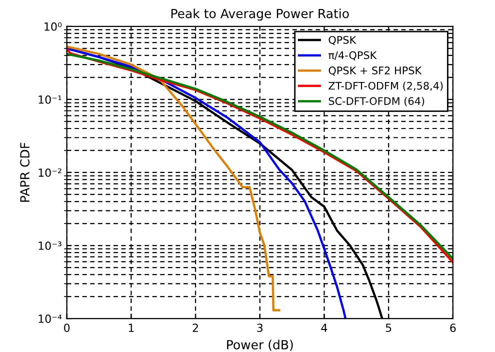 The height and width of the screenshot is (352, 495). Describe the element at coordinates (50, 99) in the screenshot. I see `y-tick-label: 10⁻¹` at that location.